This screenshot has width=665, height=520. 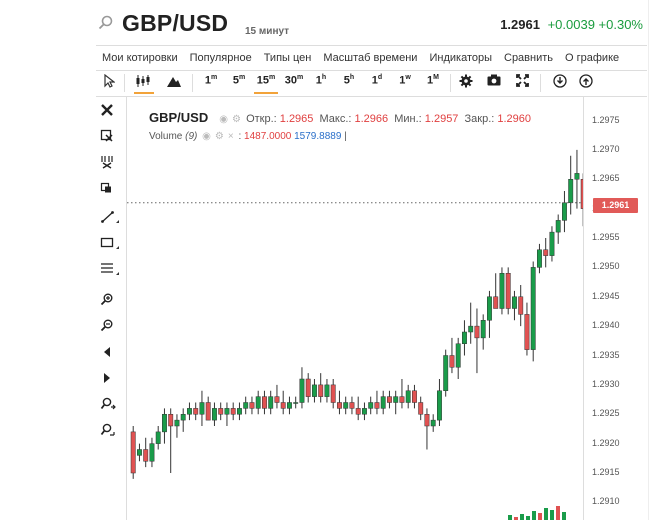 What do you see at coordinates (111, 329) in the screenshot?
I see `zoom-out-icon` at bounding box center [111, 329].